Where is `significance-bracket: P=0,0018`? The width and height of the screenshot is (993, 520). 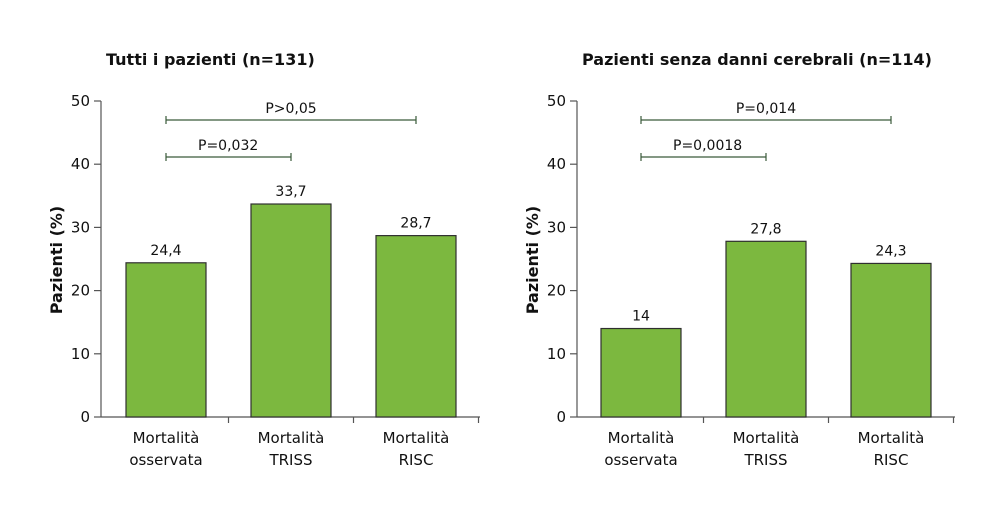 significance-bracket: P=0,0018 is located at coordinates (703, 149).